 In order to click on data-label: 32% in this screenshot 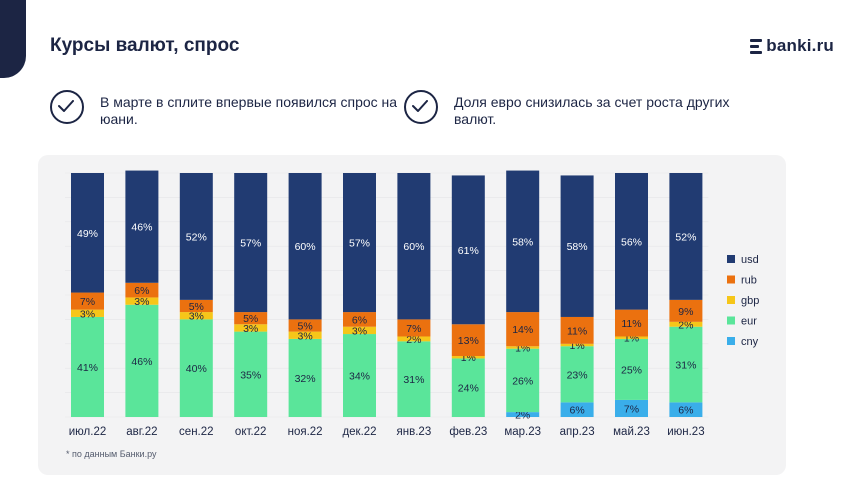, I will do `click(305, 379)`.